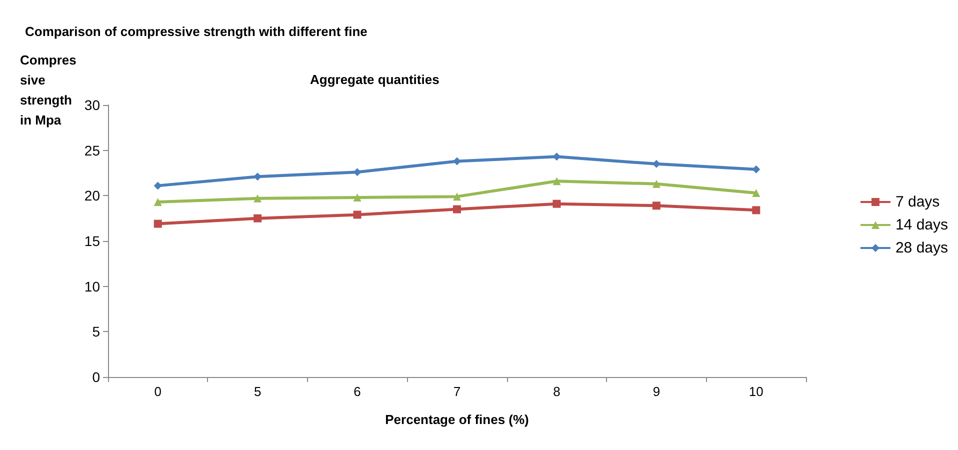  What do you see at coordinates (92, 105) in the screenshot?
I see `y-tick-label: 30` at bounding box center [92, 105].